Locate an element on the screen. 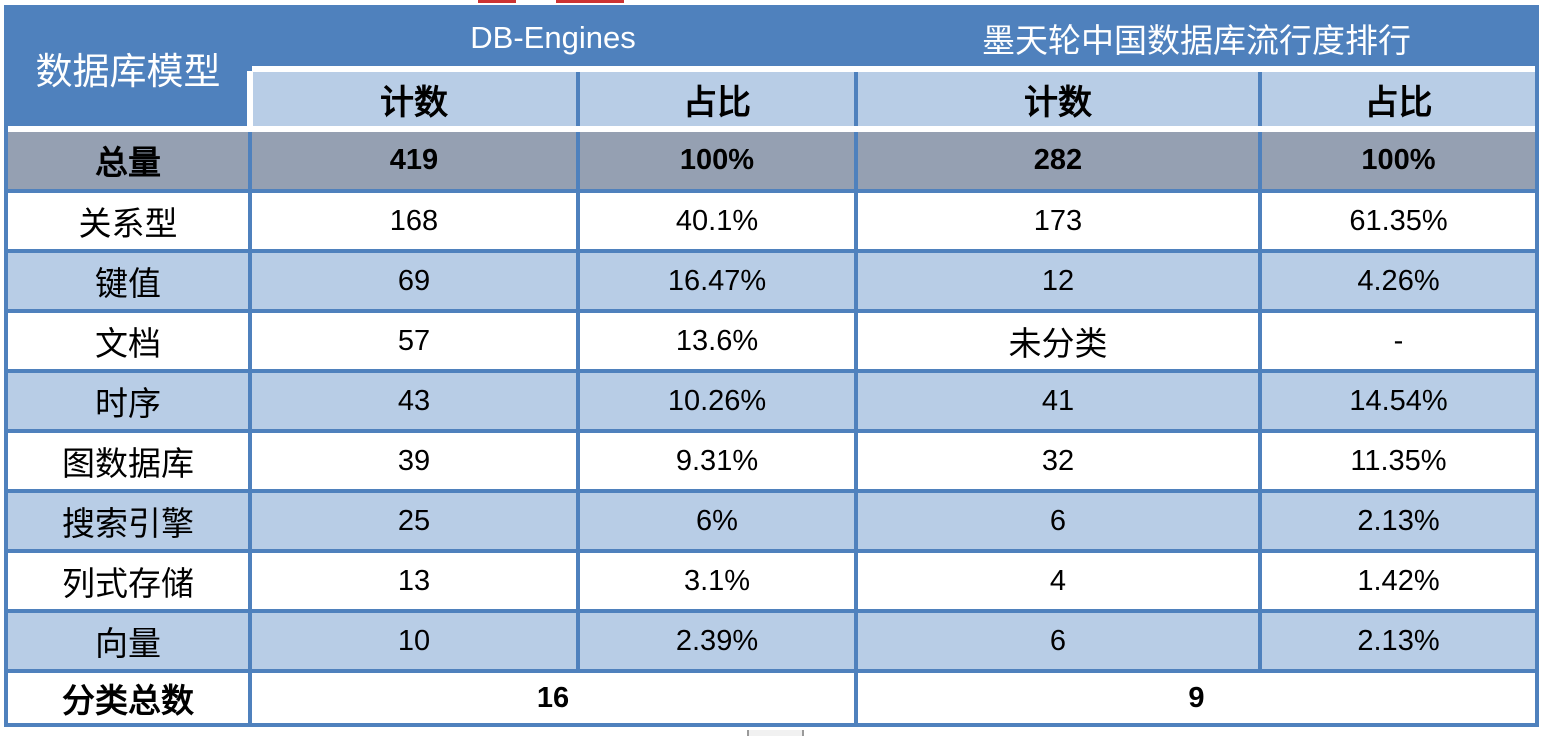 This screenshot has width=1547, height=738. cell-value: 39 is located at coordinates (414, 461).